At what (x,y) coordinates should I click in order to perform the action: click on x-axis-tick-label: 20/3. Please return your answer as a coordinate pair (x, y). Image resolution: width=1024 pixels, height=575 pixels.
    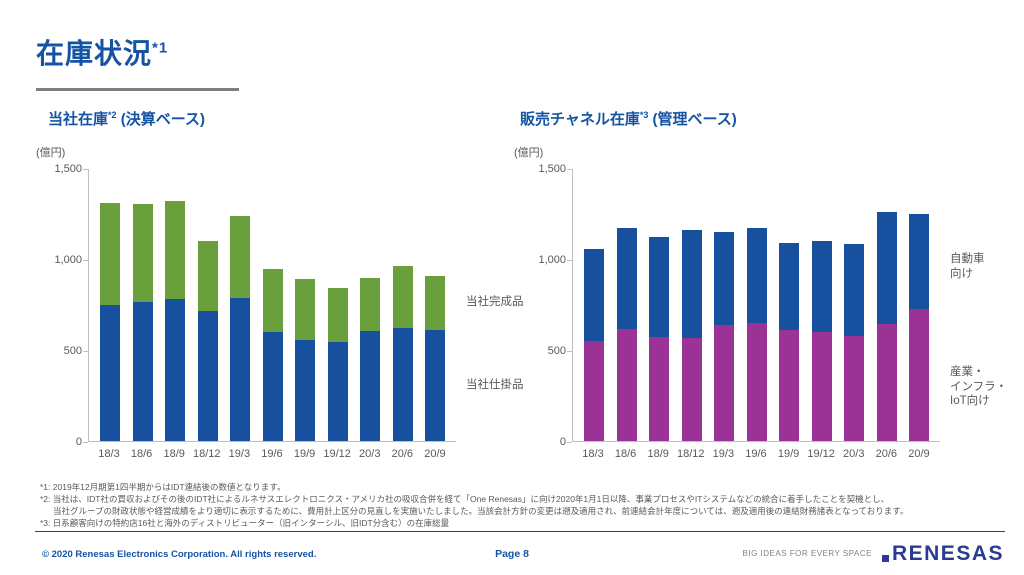
    Looking at the image, I should click on (854, 454).